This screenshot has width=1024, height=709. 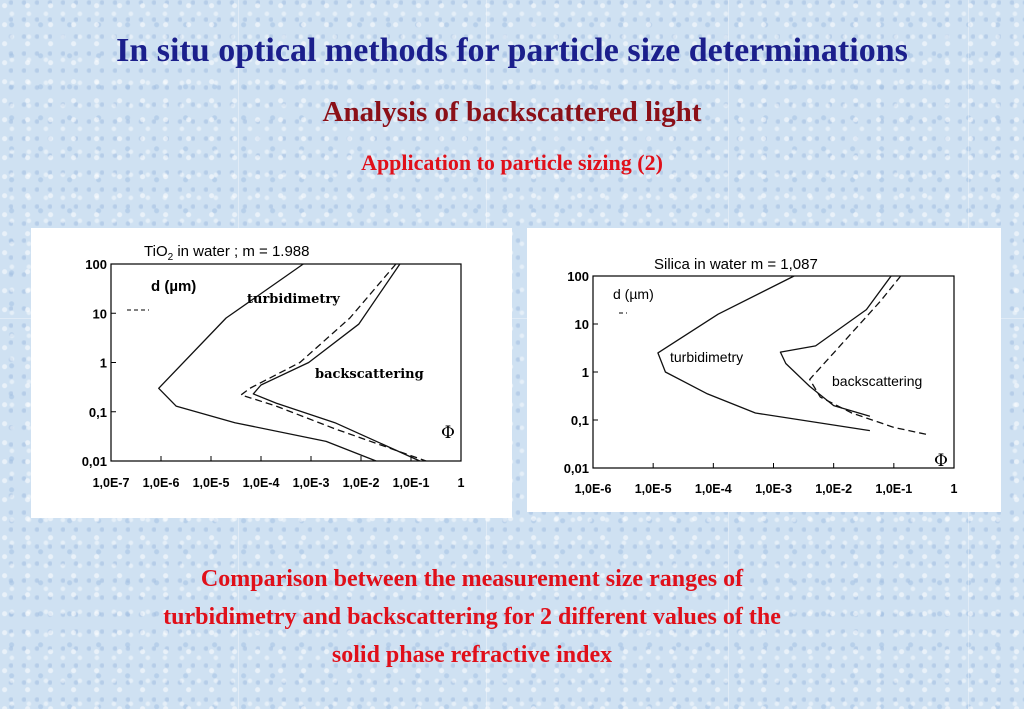 What do you see at coordinates (512, 318) in the screenshot?
I see `bg-grid-line` at bounding box center [512, 318].